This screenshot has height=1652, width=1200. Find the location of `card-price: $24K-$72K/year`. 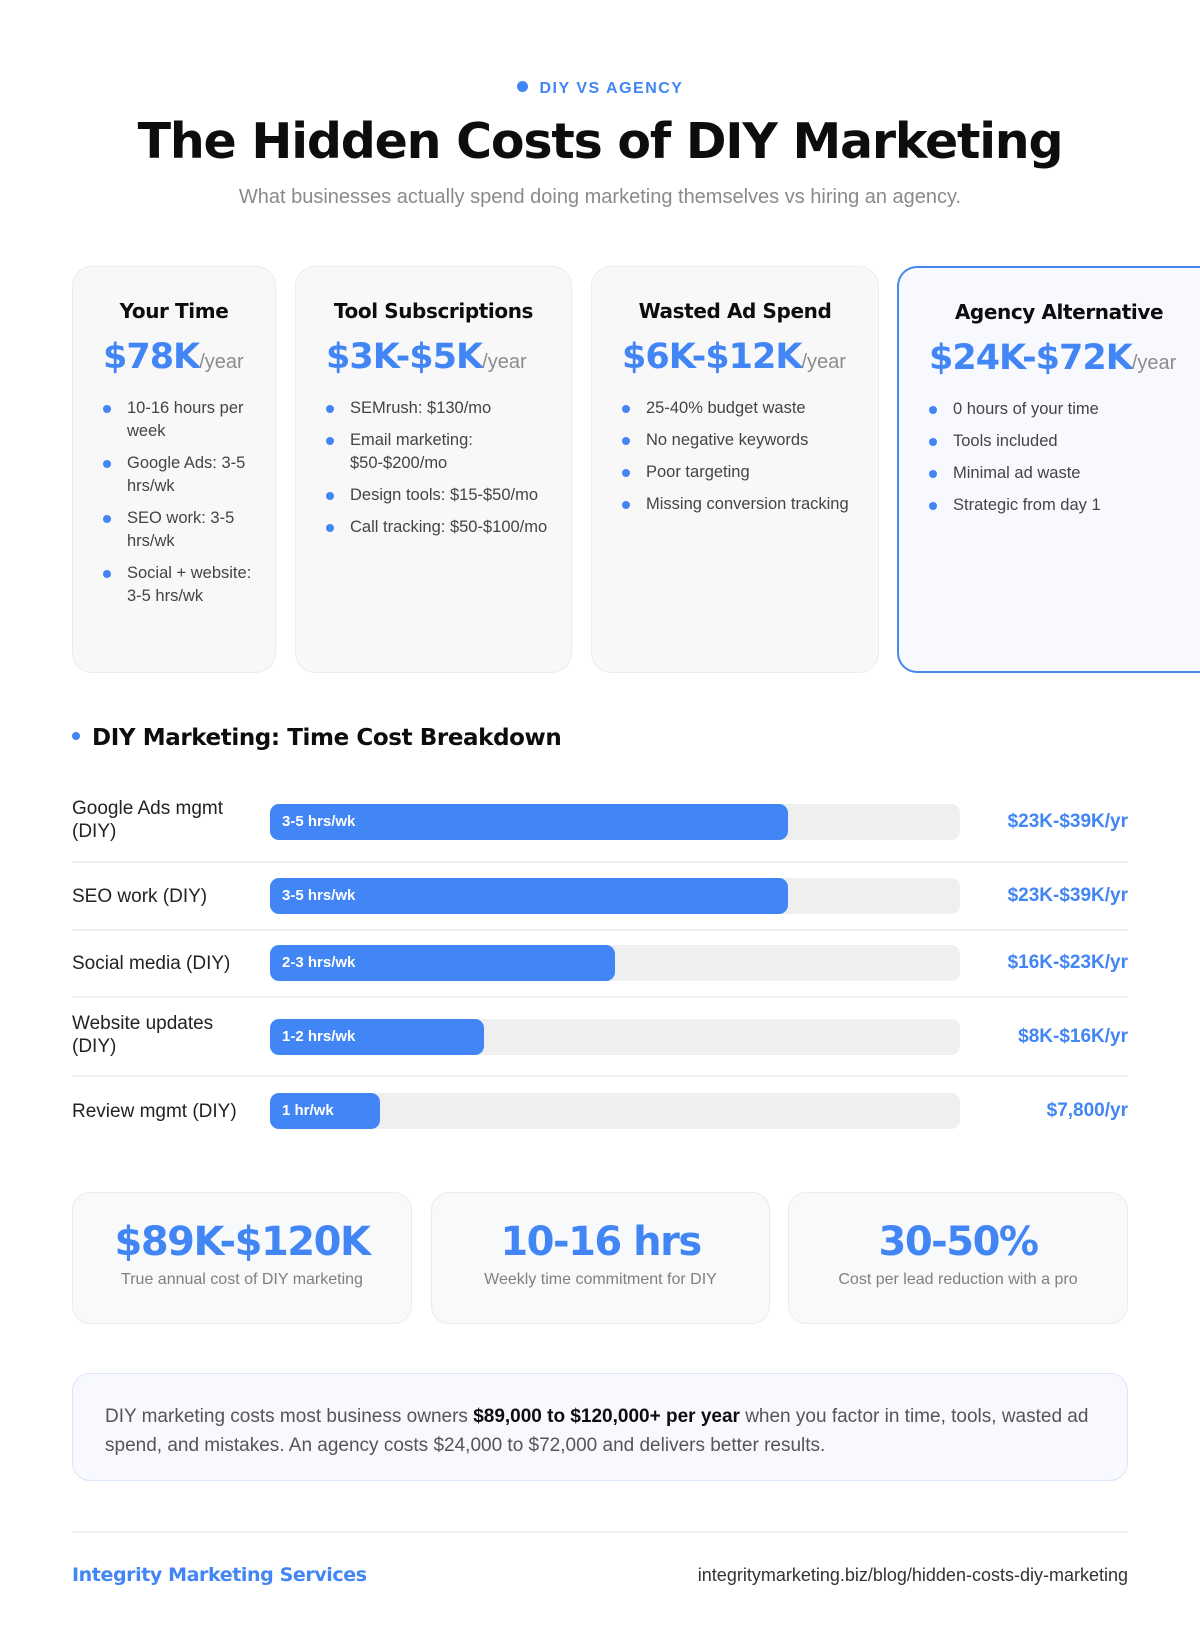

card-price: $24K-$72K/year is located at coordinates (1049, 358).